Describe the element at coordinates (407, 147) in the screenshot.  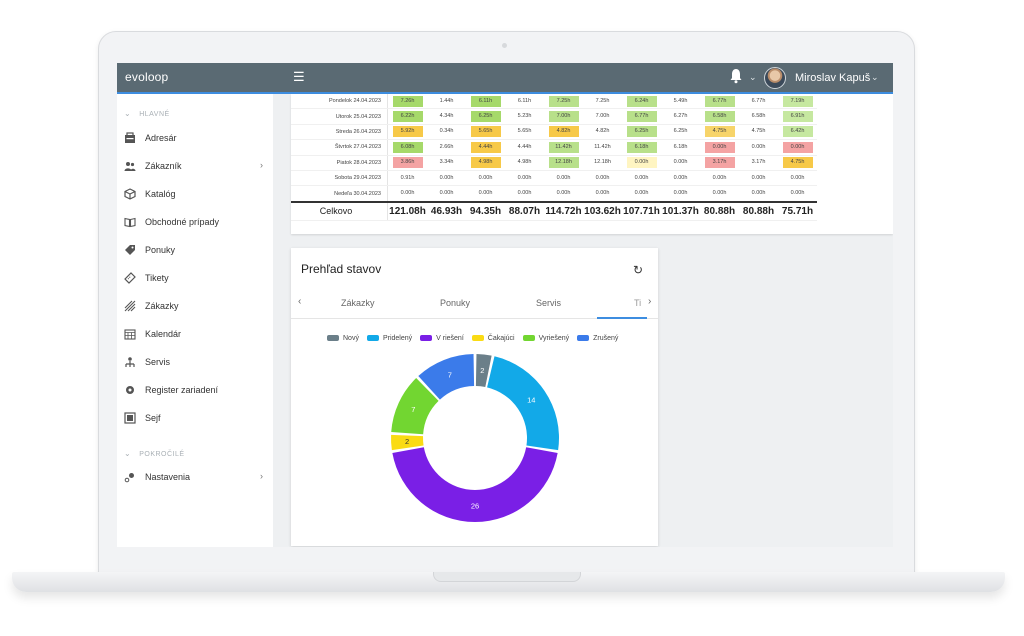
I see `hours-value: 6.08h` at that location.